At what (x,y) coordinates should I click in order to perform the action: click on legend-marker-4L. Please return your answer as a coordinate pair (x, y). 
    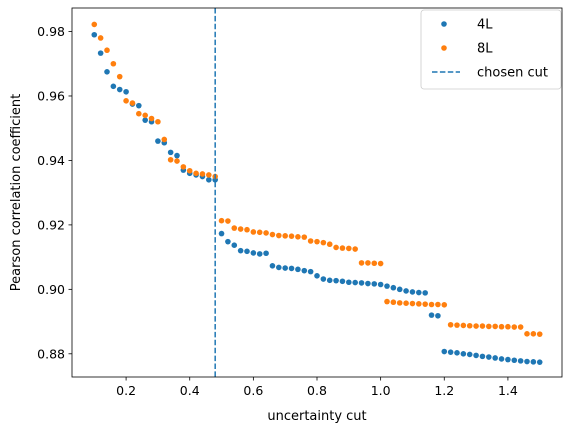
    Looking at the image, I should click on (444, 24).